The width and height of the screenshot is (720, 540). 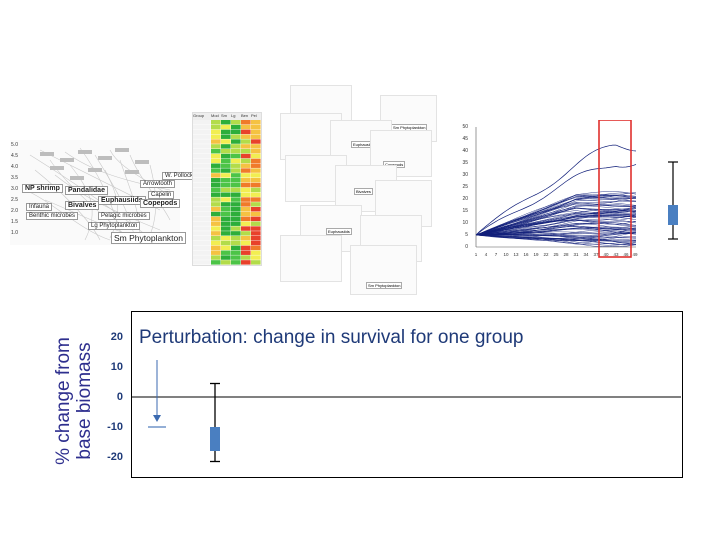 What do you see at coordinates (119, 397) in the screenshot?
I see `perturbation-ytick: 0` at bounding box center [119, 397].